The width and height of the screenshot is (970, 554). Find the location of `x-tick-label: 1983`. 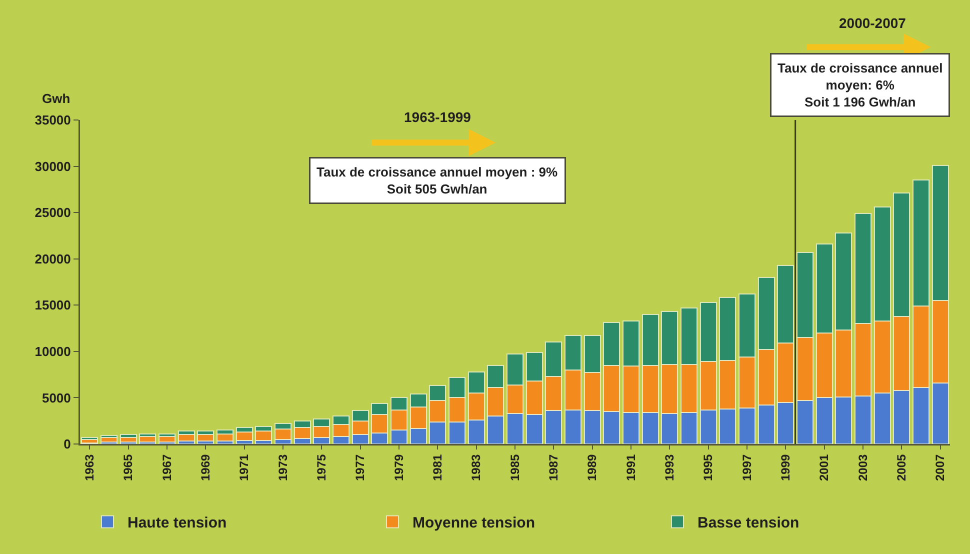

x-tick-label: 1983 is located at coordinates (476, 468).